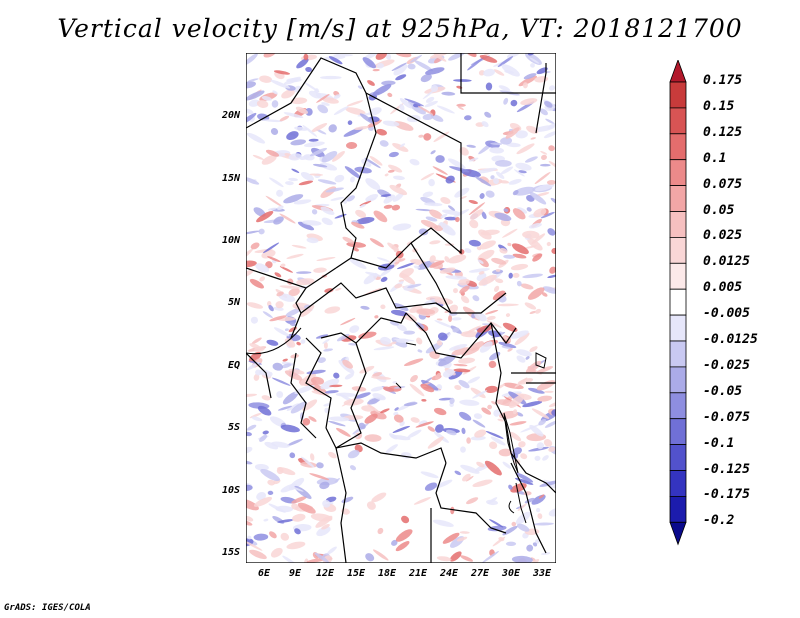 Image resolution: width=800 pixels, height=618 pixels. What do you see at coordinates (295, 573) in the screenshot?
I see `x-label-9e: 9E` at bounding box center [295, 573].